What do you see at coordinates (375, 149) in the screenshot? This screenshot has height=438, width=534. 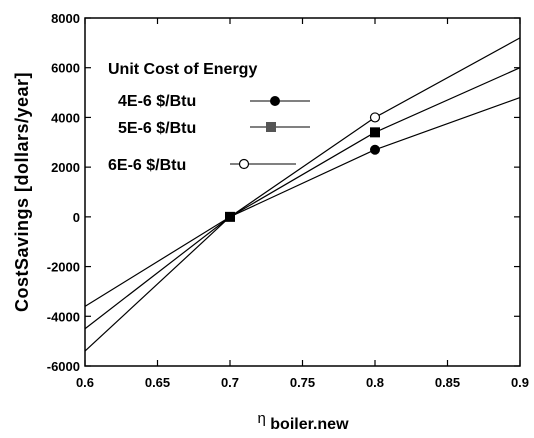 I see `data-point-filled-circle` at bounding box center [375, 149].